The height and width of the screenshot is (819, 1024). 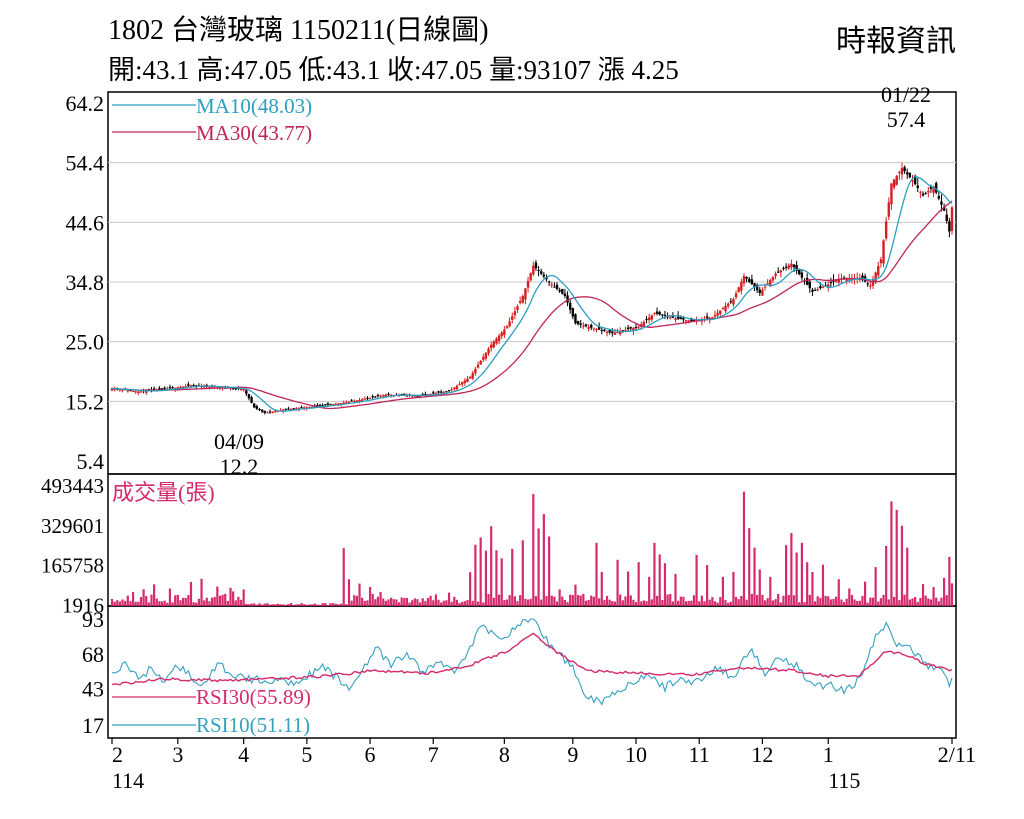 What do you see at coordinates (72, 526) in the screenshot?
I see `volume-tick-label: 329601` at bounding box center [72, 526].